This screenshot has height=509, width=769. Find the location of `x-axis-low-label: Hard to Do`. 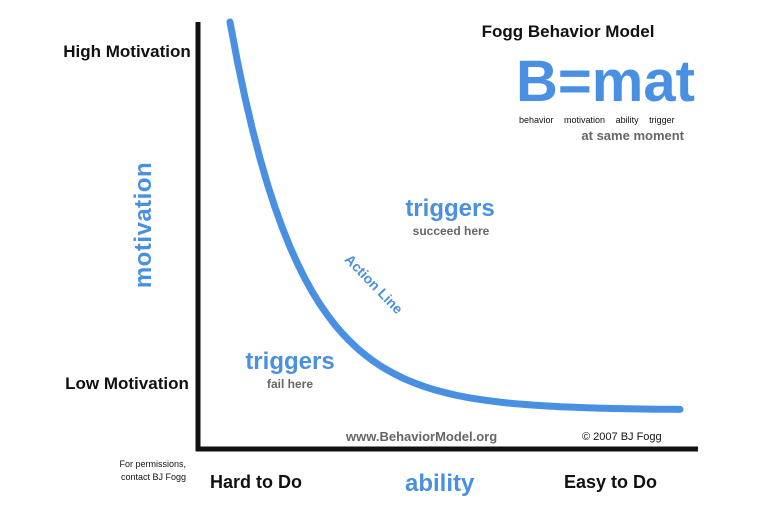

x-axis-low-label: Hard to Do is located at coordinates (256, 482).